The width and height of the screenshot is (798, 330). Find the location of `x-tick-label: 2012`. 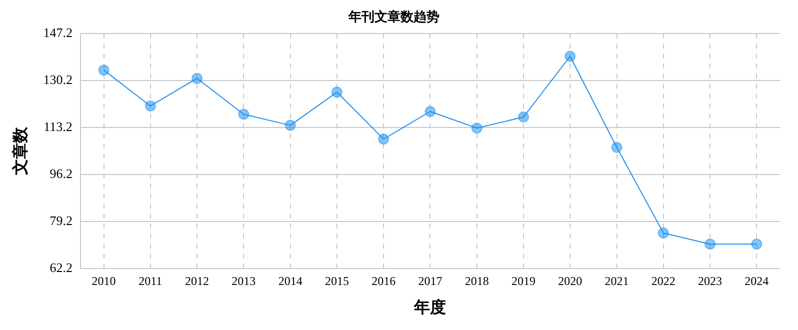

x-tick-label: 2012 is located at coordinates (197, 281).